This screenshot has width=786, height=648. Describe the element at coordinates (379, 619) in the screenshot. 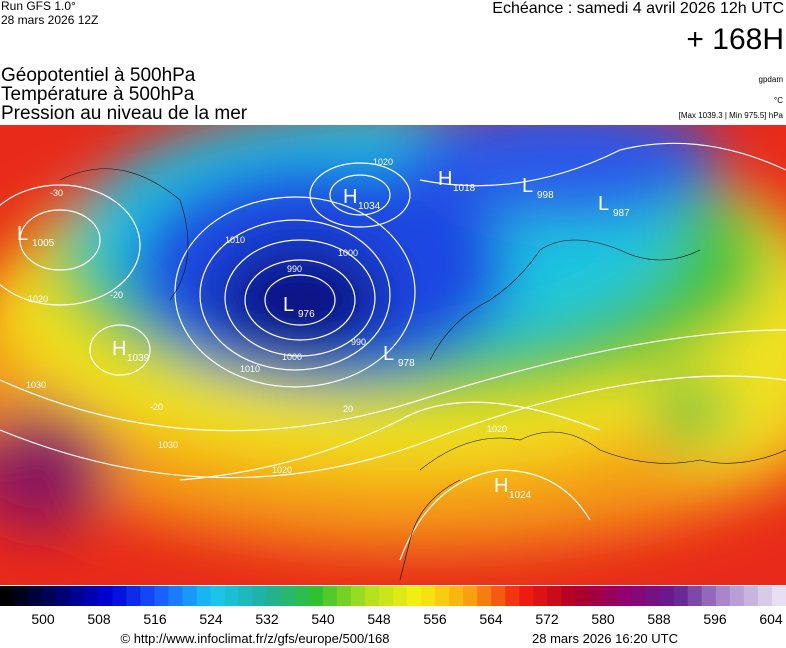

I see `colorbar-label: 548` at that location.